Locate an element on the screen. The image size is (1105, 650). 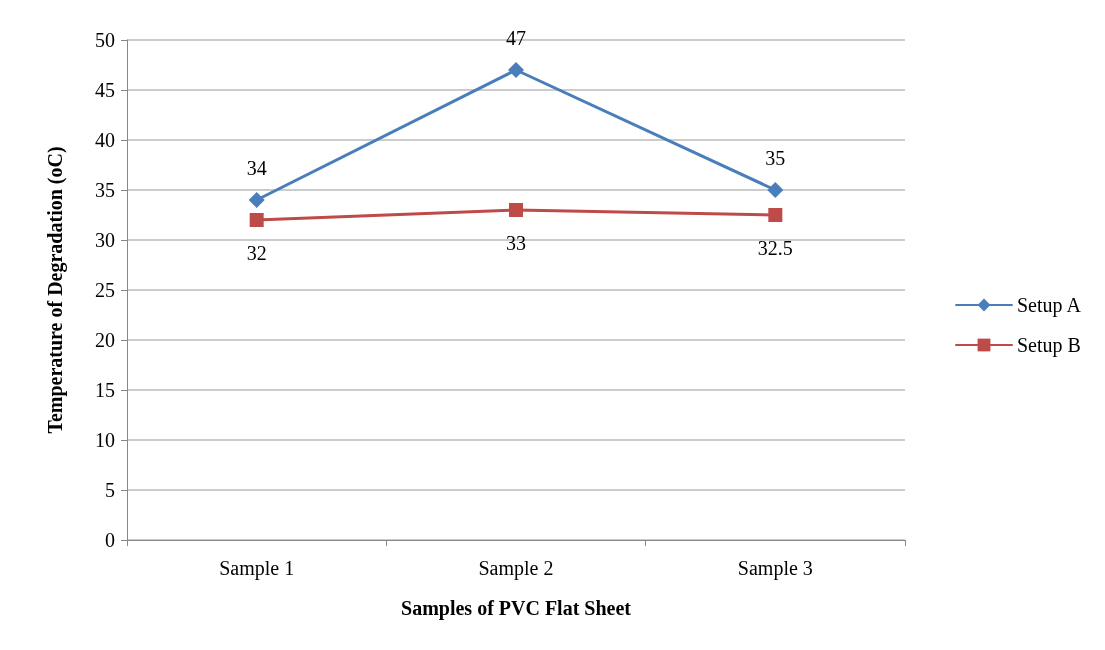
legend-label: Setup B is located at coordinates (1049, 345).